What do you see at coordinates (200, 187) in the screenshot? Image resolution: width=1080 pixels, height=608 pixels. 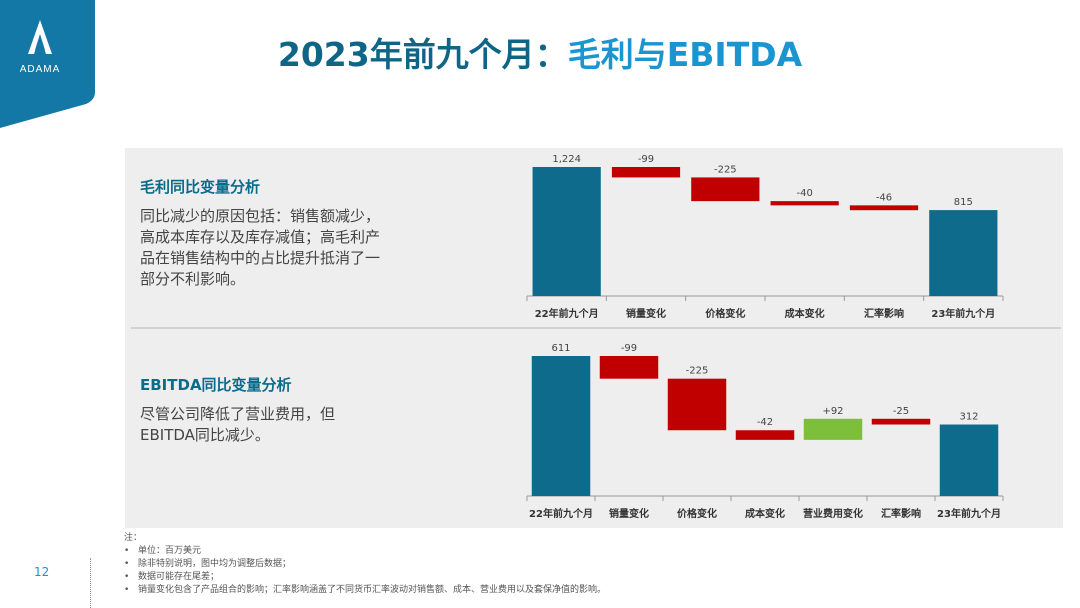 I see `gross-profit-section-title: 毛利同比变量分析` at bounding box center [200, 187].